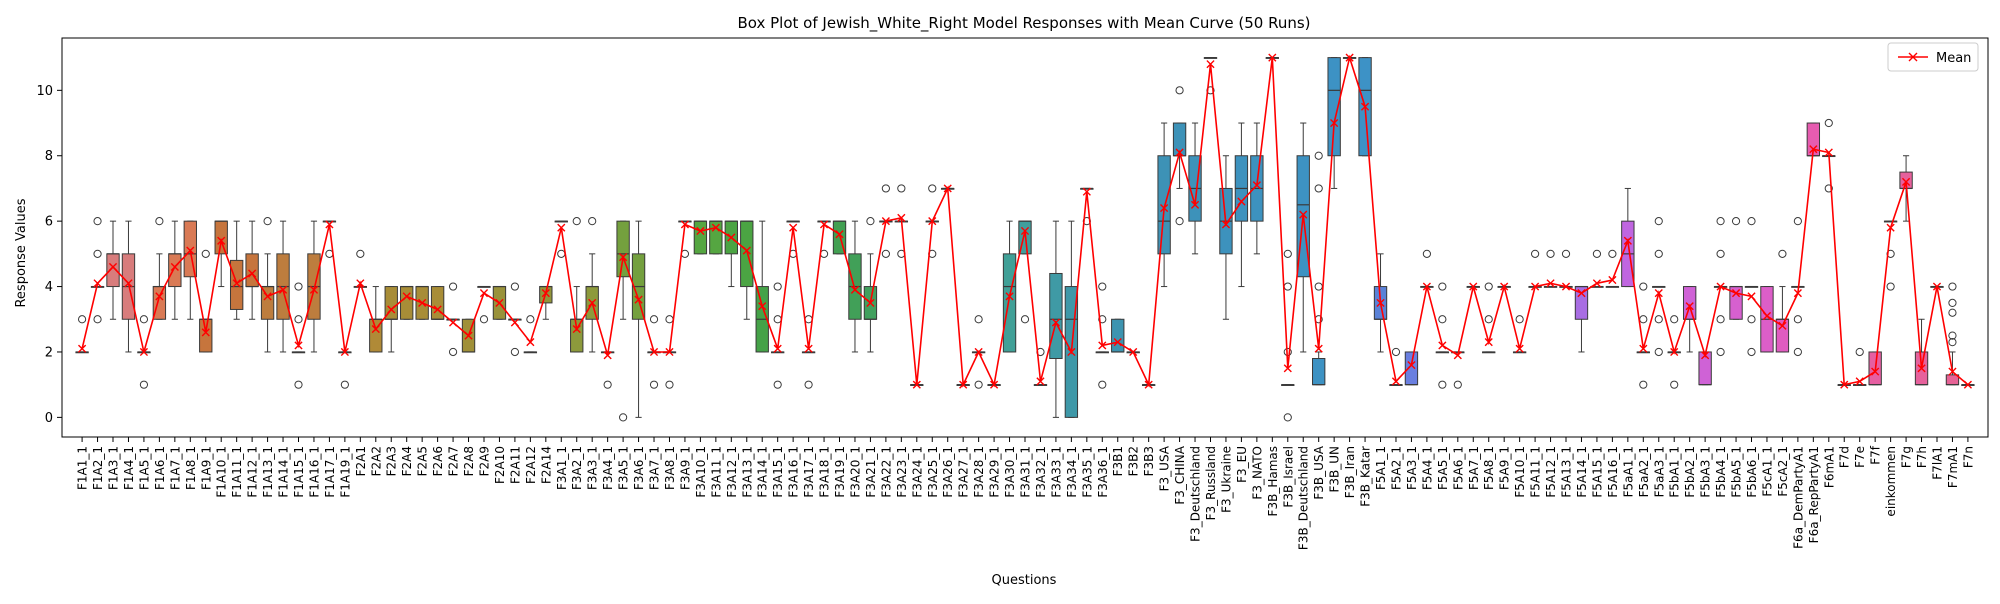  What do you see at coordinates (1628, 471) in the screenshot?
I see `x-tick-label: F5aA1_1` at bounding box center [1628, 471].